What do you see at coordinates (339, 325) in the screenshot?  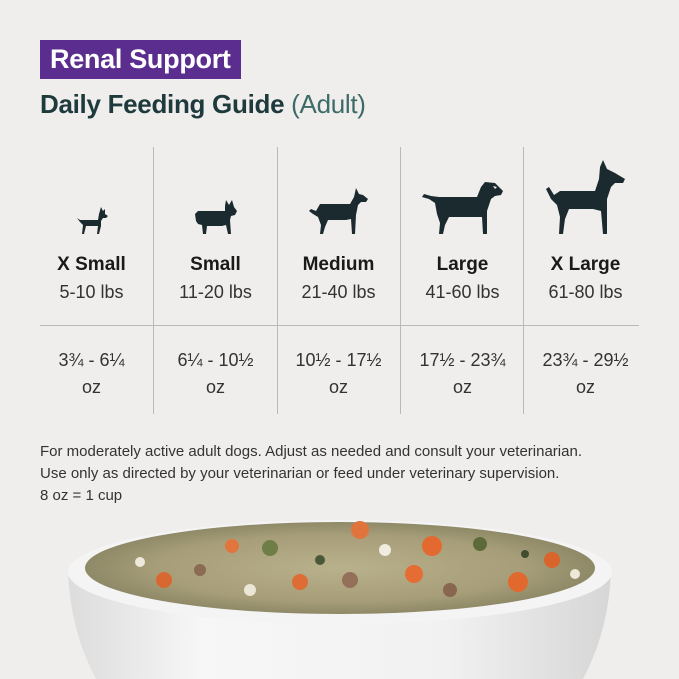 I see `row-divider` at bounding box center [339, 325].